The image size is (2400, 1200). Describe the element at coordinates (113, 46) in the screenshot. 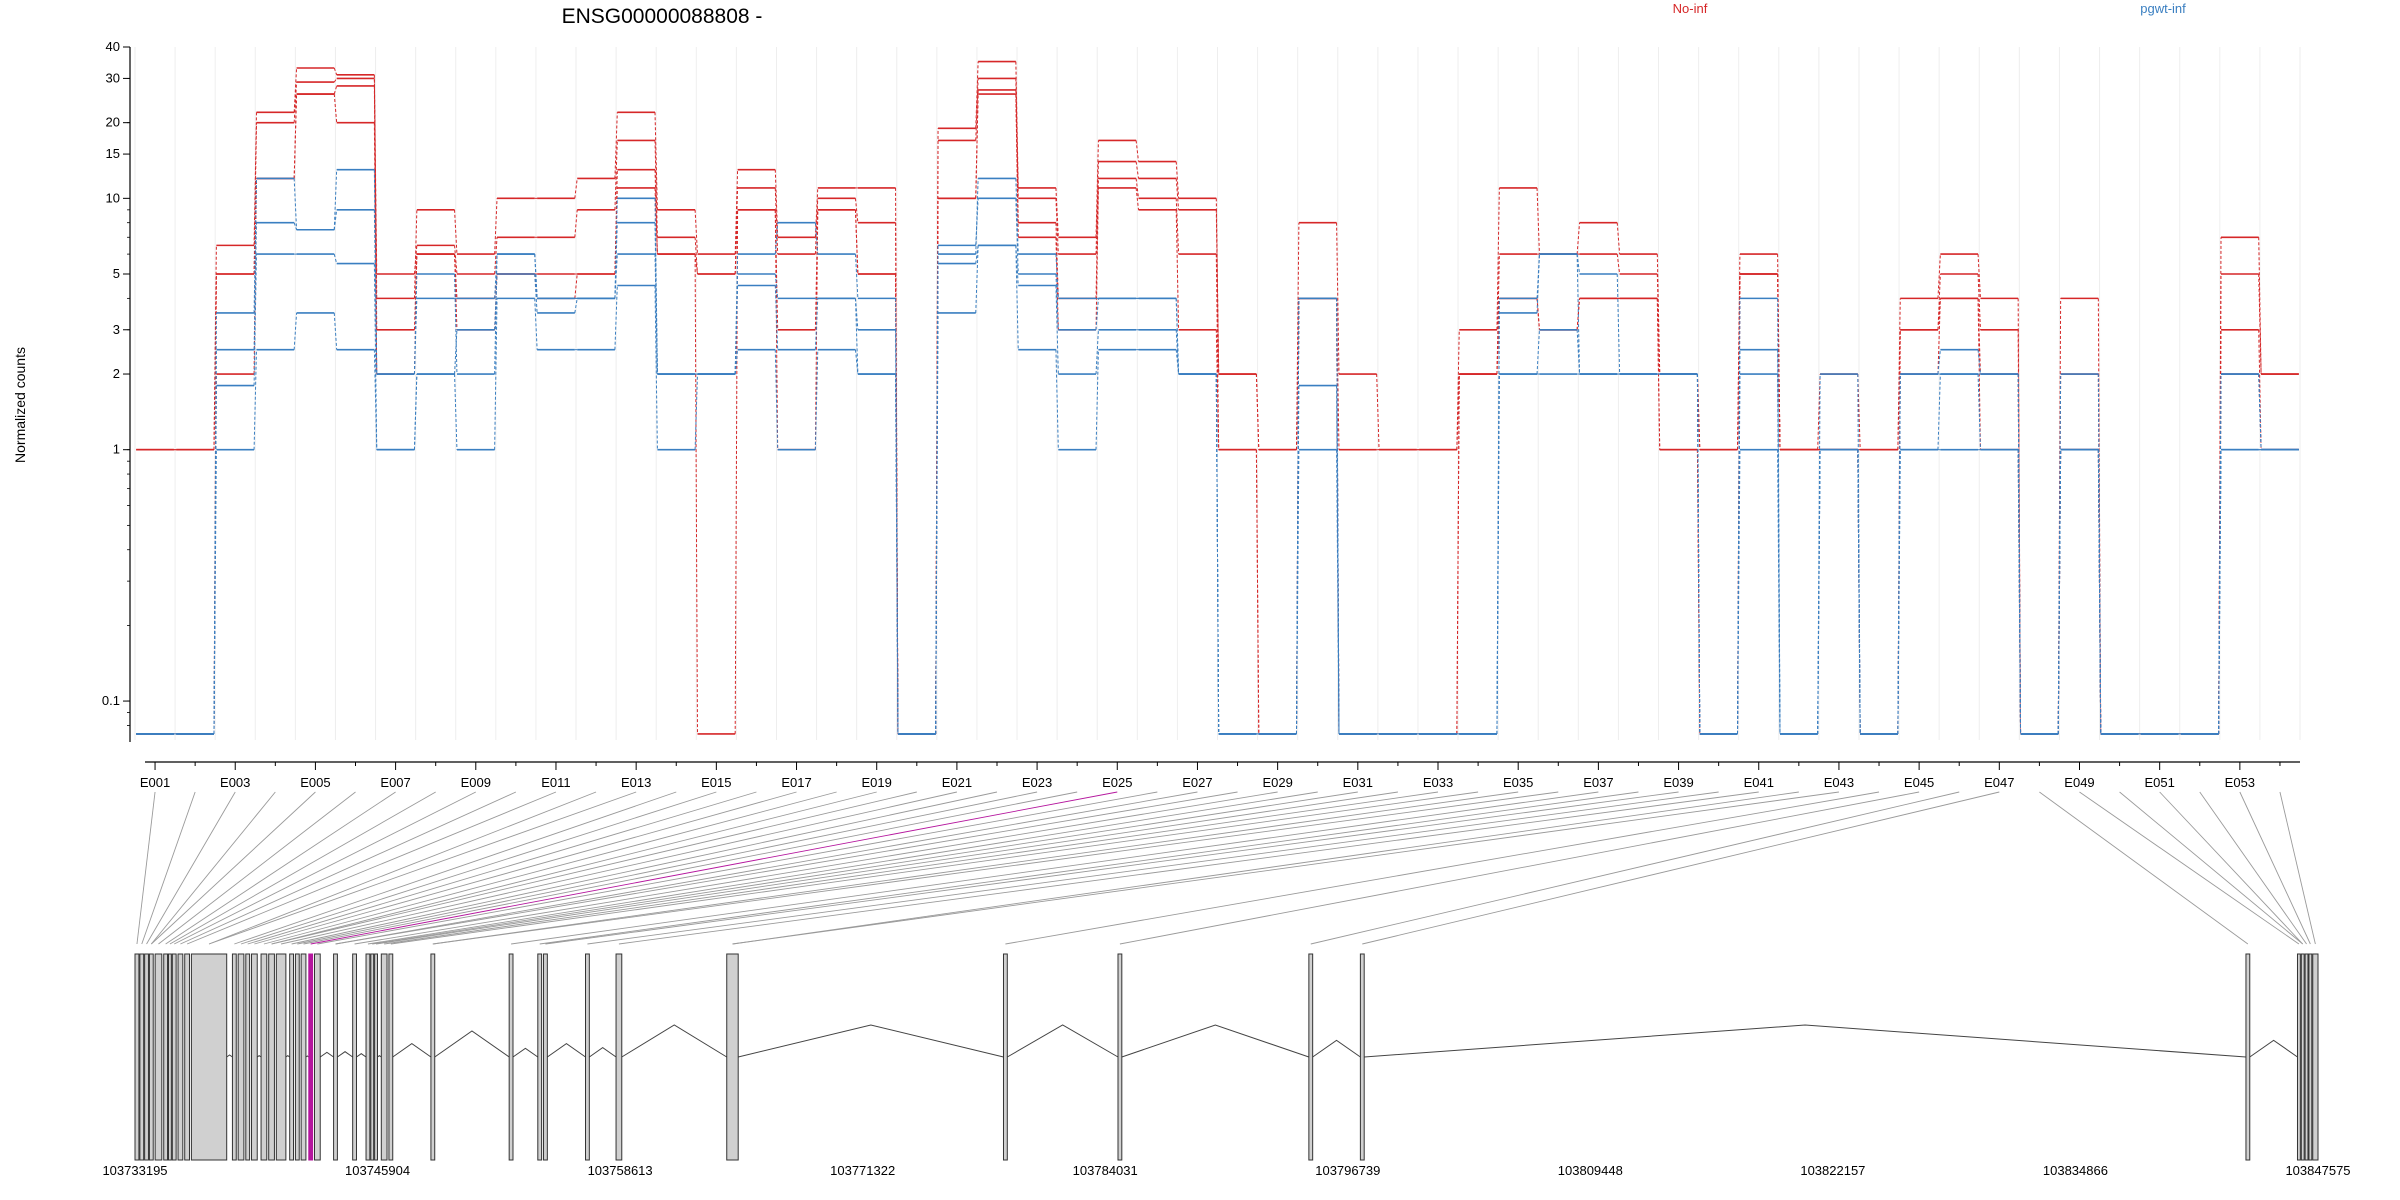

I see `y-tick-label: 40` at that location.